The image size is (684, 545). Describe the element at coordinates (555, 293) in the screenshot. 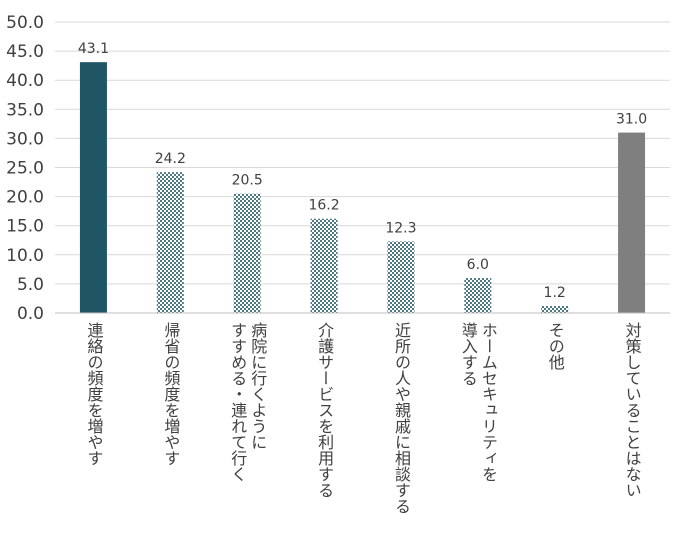

I see `data-label: 1.2` at that location.